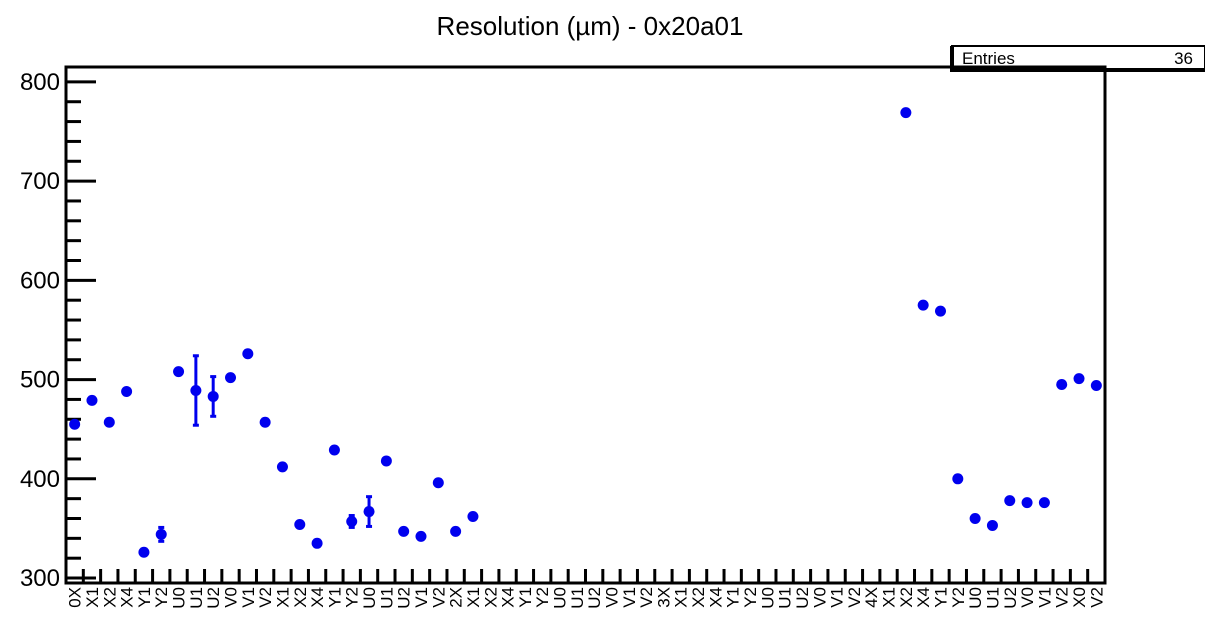 The width and height of the screenshot is (1205, 620). I want to click on y-tick-label: 800, so click(40, 82).